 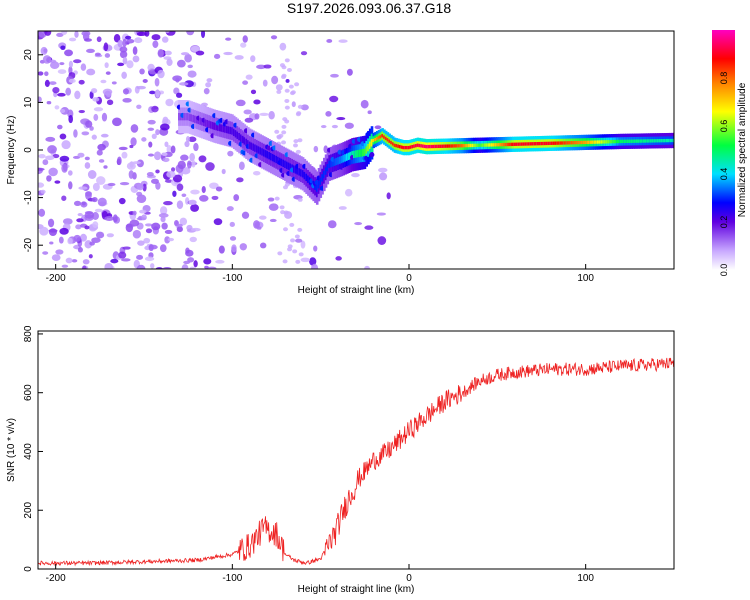 I want to click on spectrogram-x-axis: -200 -100 0 100, so click(x=320, y=274).